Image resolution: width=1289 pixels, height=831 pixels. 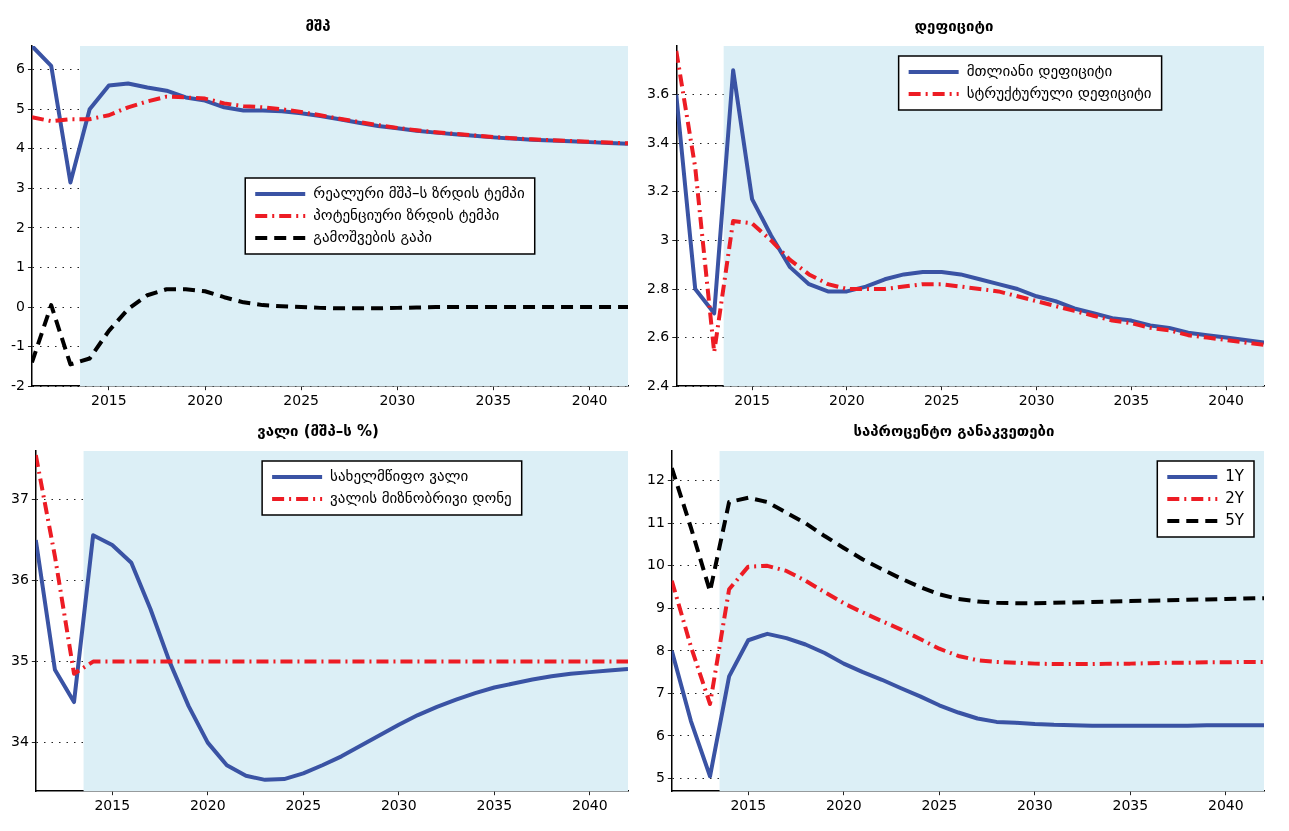 What do you see at coordinates (19, 660) in the screenshot?
I see `y-tick-label: 35` at bounding box center [19, 660].